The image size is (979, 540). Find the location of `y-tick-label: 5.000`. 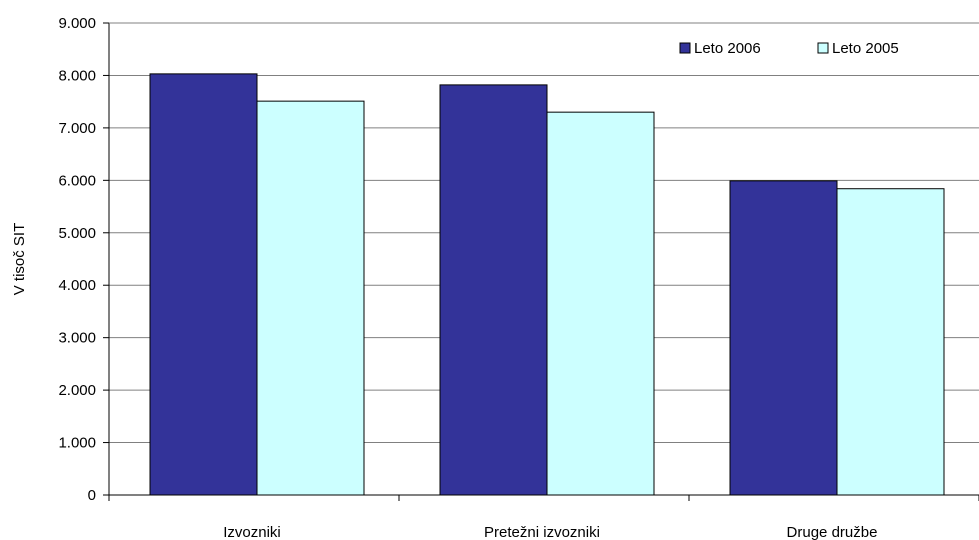

y-tick-label: 5.000 is located at coordinates (77, 233).